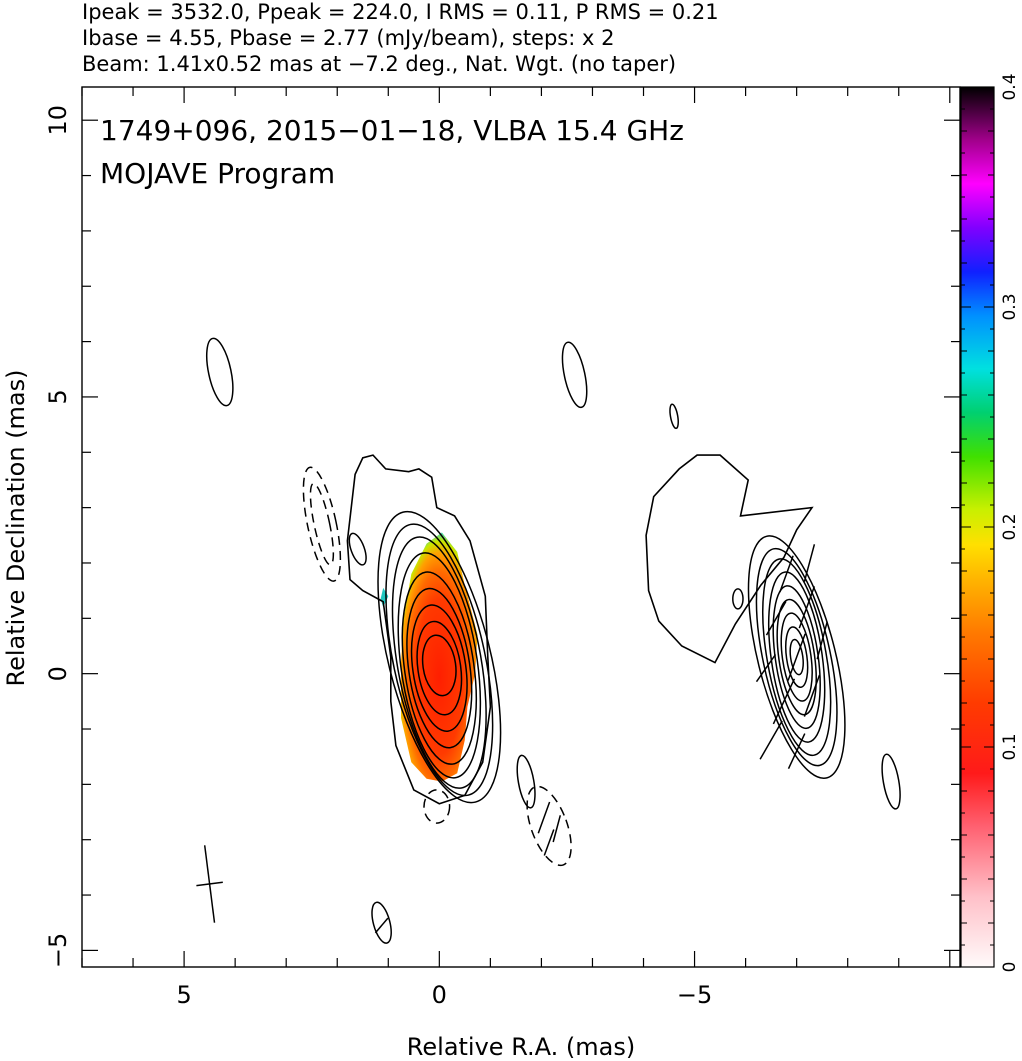  Describe the element at coordinates (217, 173) in the screenshot. I see `chart-subtitle: MOJAVE Program` at that location.